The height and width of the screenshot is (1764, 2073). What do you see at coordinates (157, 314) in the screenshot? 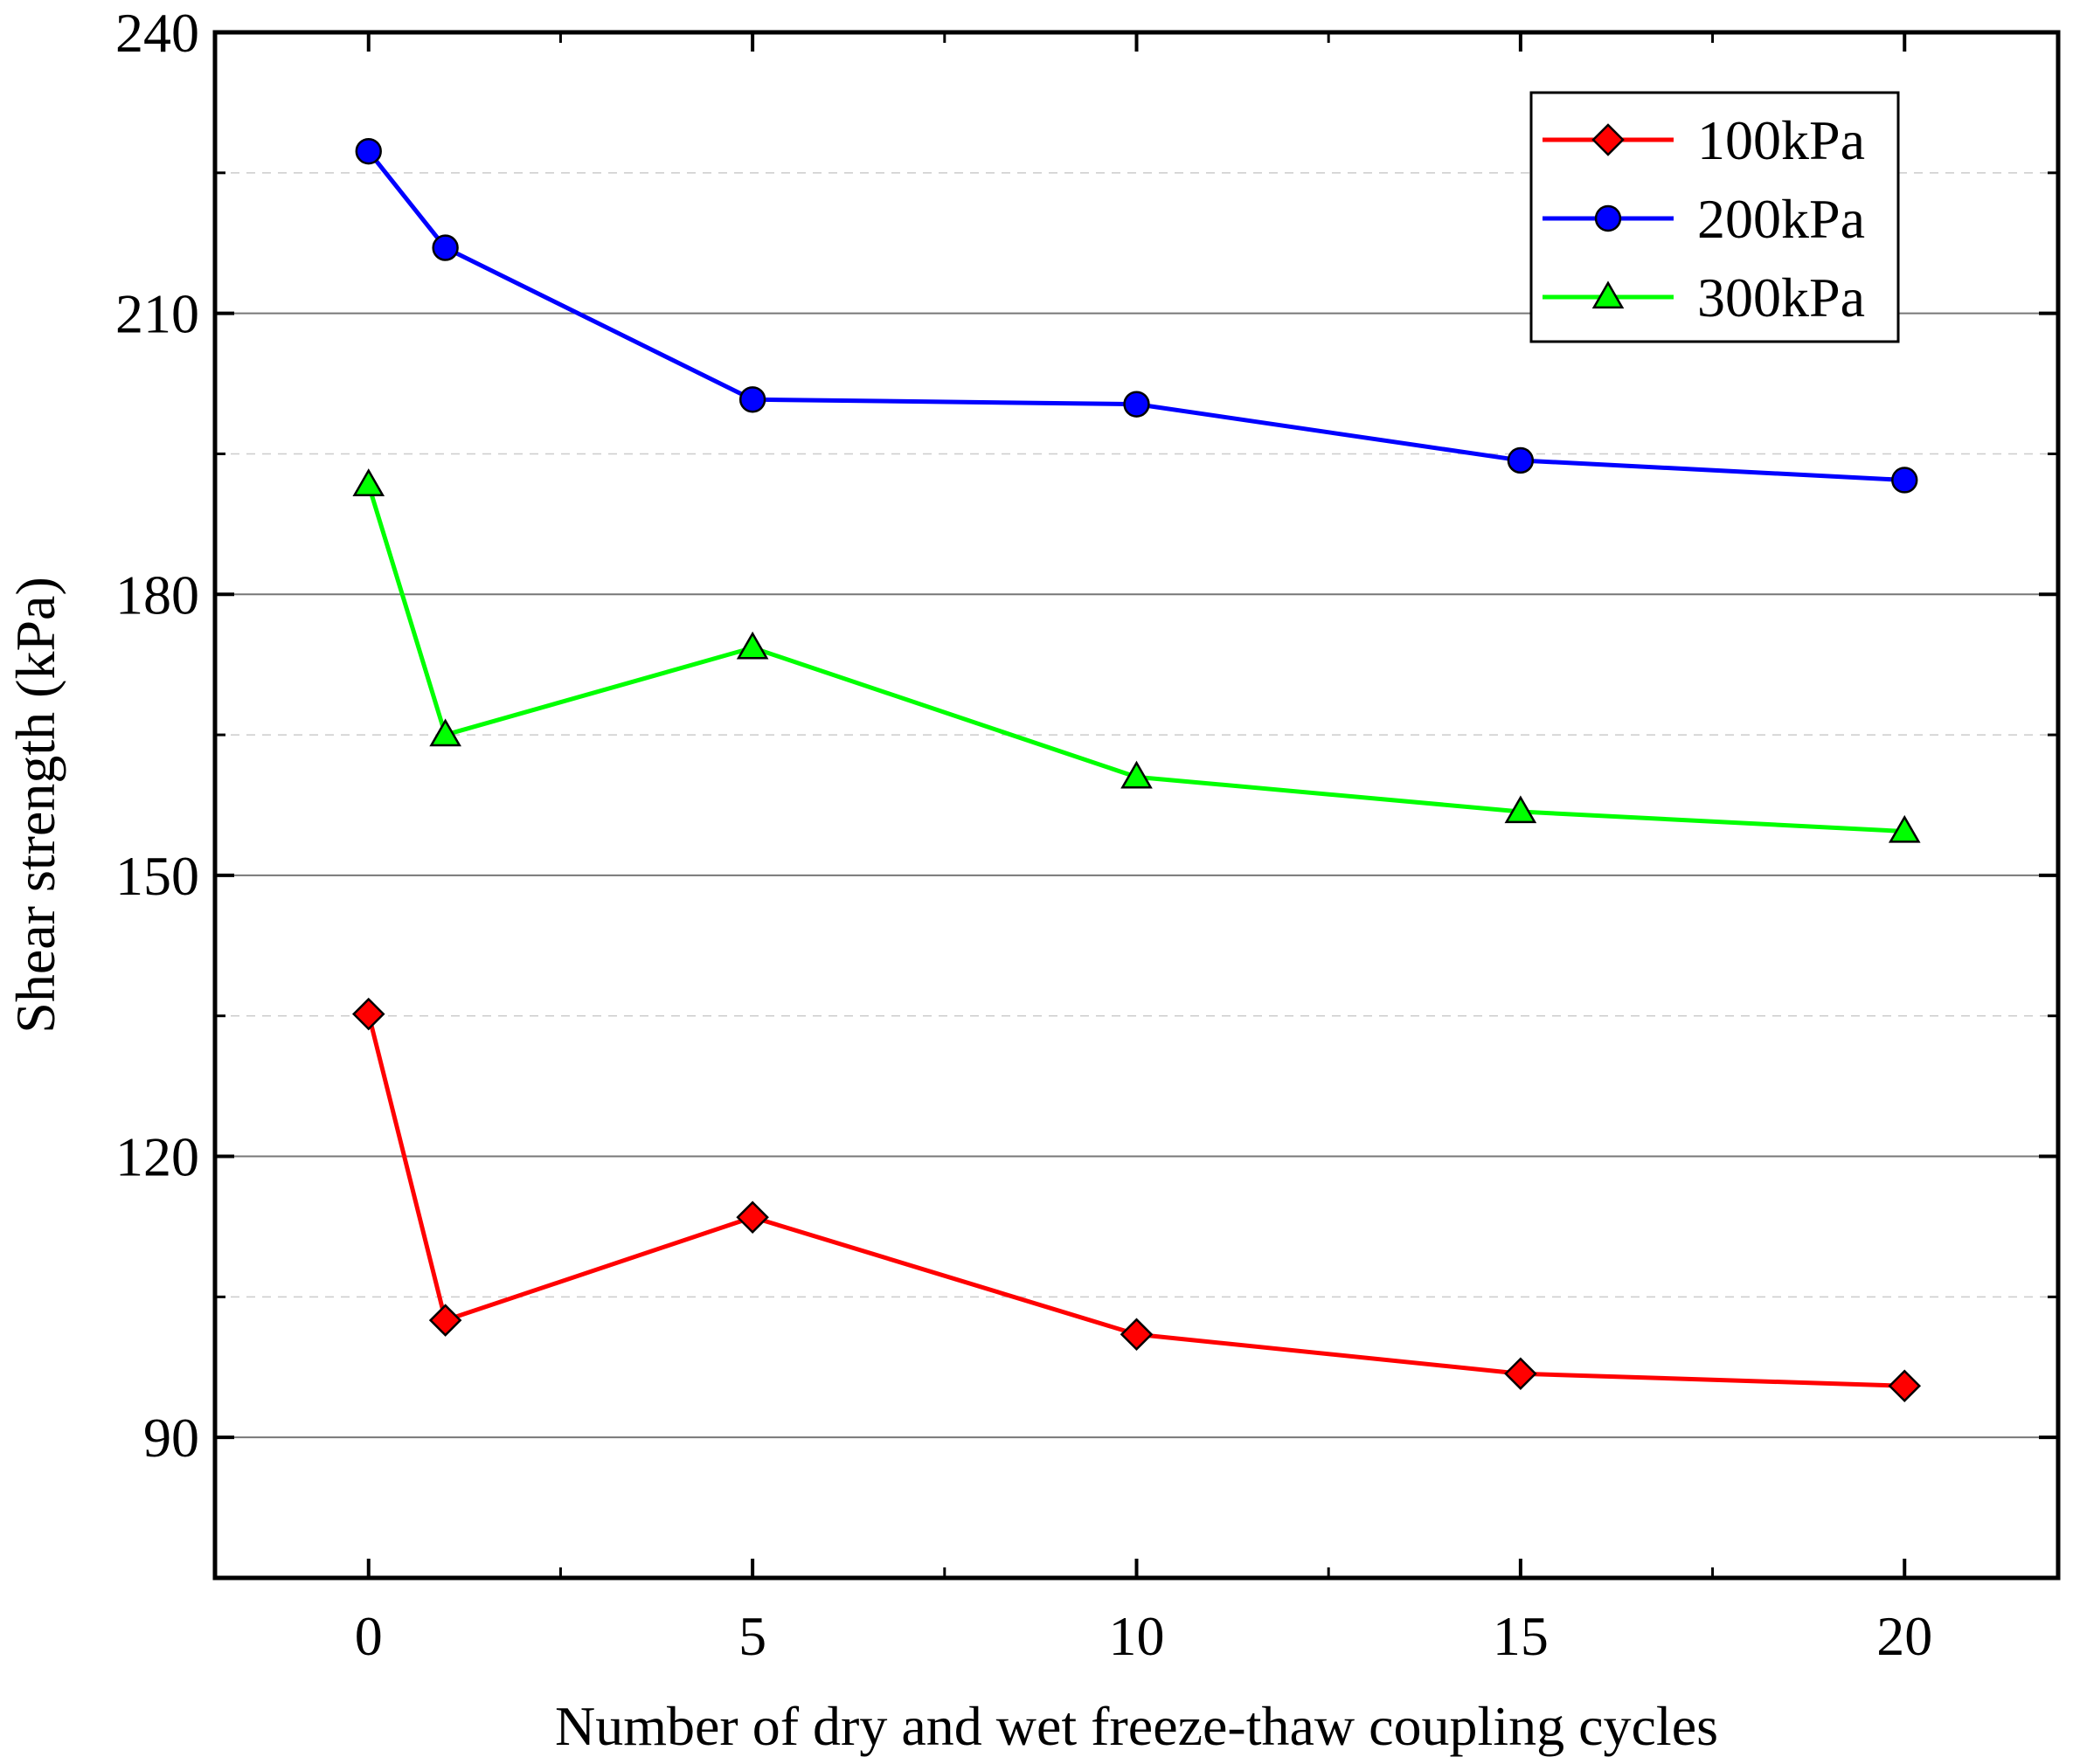
I see `y-tick-label: 210` at bounding box center [157, 314].